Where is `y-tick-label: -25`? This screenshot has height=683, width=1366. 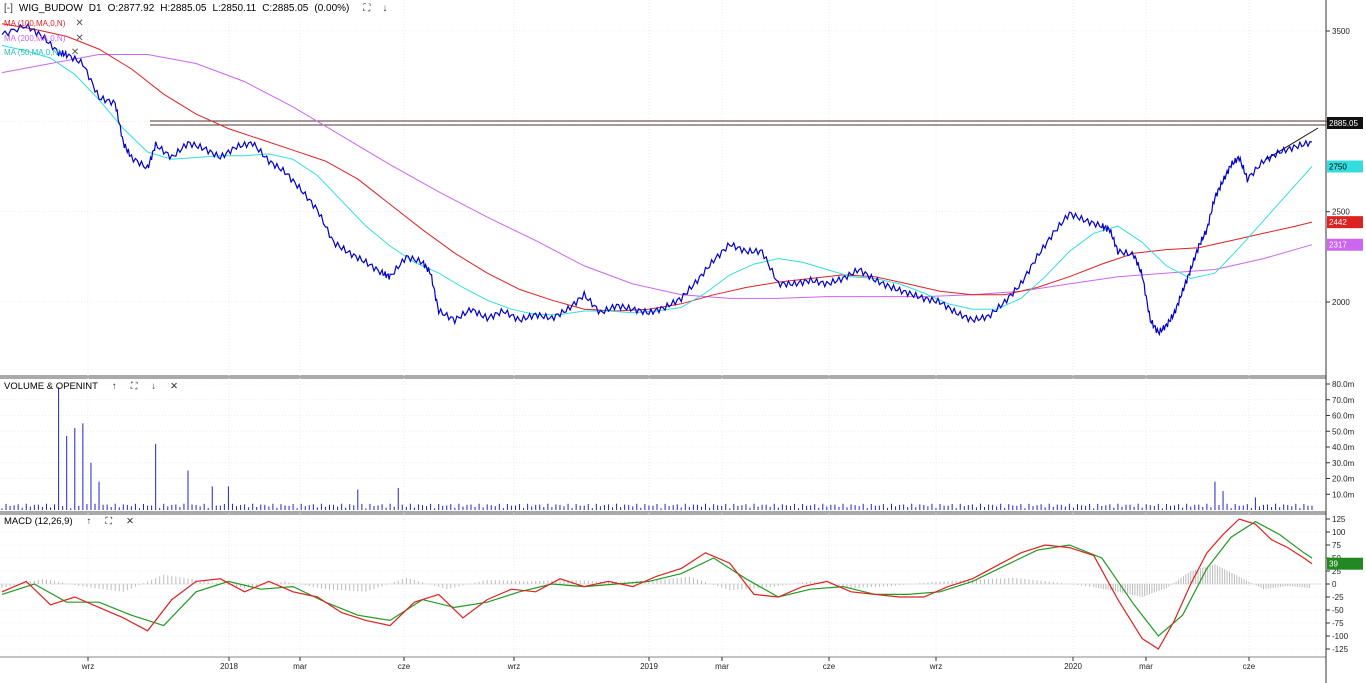
y-tick-label: -25 is located at coordinates (1338, 597).